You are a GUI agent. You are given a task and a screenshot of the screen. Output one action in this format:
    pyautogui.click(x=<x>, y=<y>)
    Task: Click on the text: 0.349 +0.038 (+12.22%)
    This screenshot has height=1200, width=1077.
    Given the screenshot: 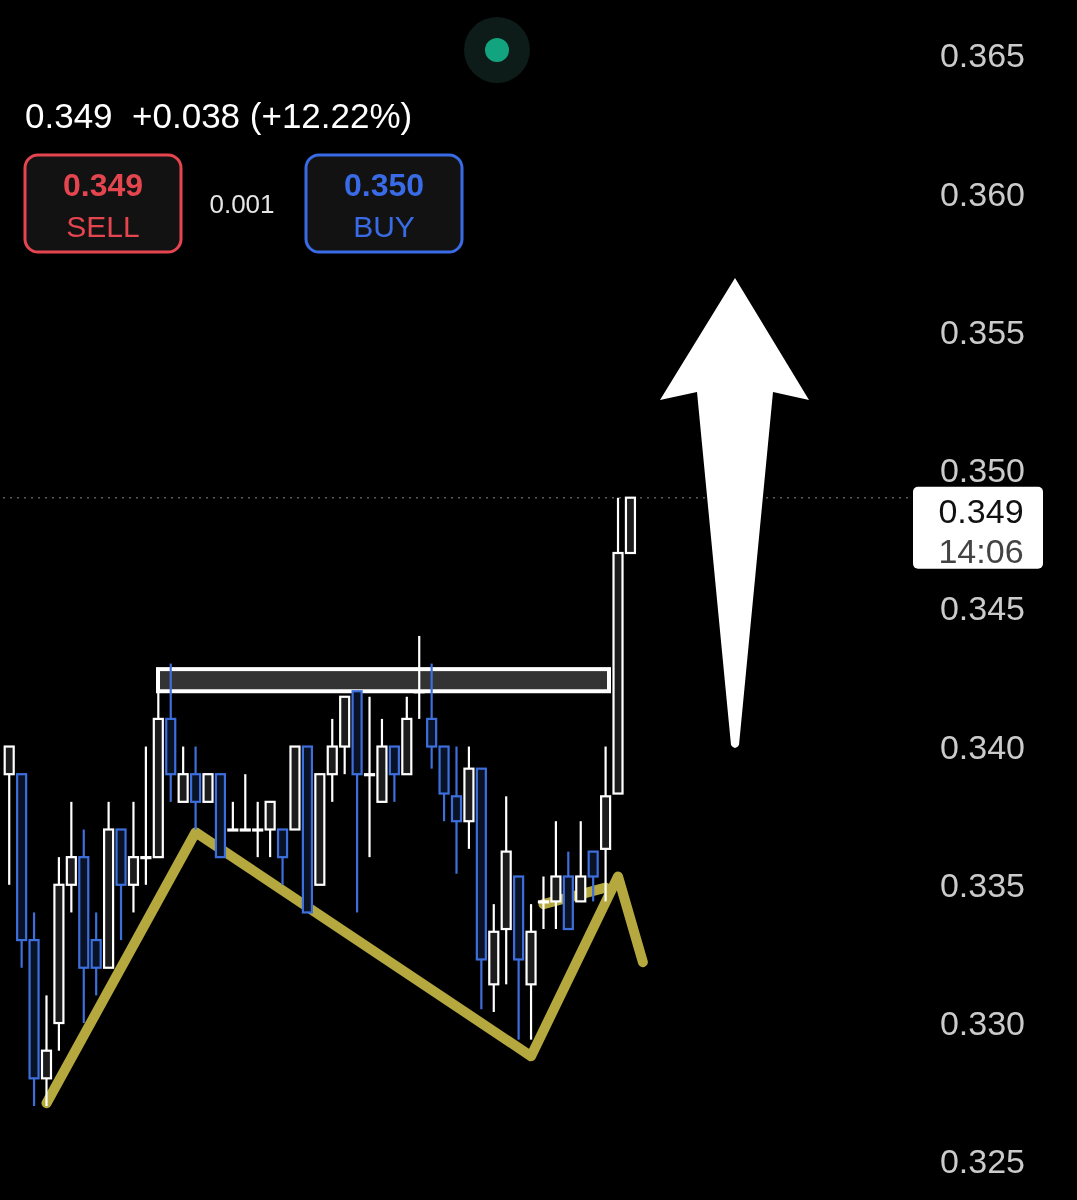 What is the action you would take?
    pyautogui.click(x=219, y=115)
    